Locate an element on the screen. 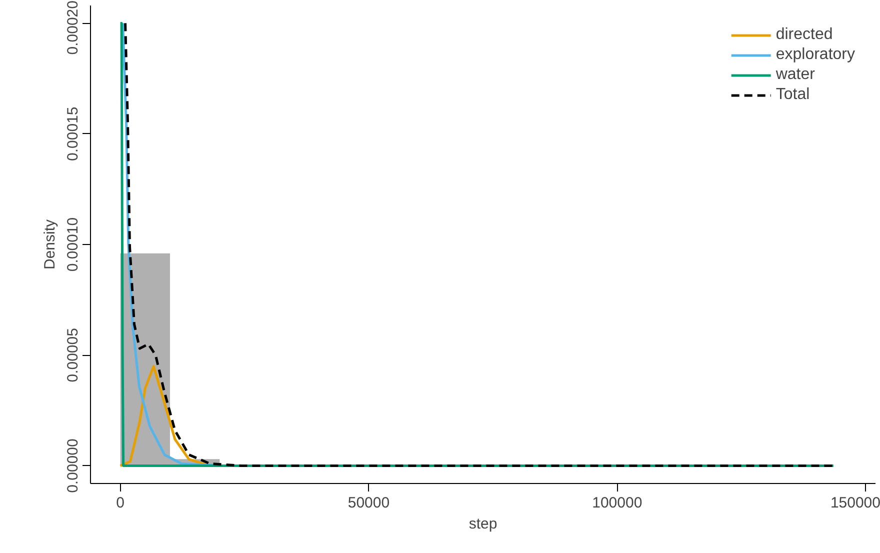 The image size is (880, 553). y-tick-label: 0.00015 is located at coordinates (73, 133).